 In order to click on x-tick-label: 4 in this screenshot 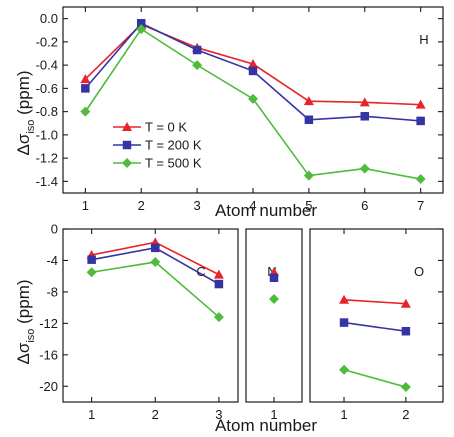, I will do `click(252, 205)`.